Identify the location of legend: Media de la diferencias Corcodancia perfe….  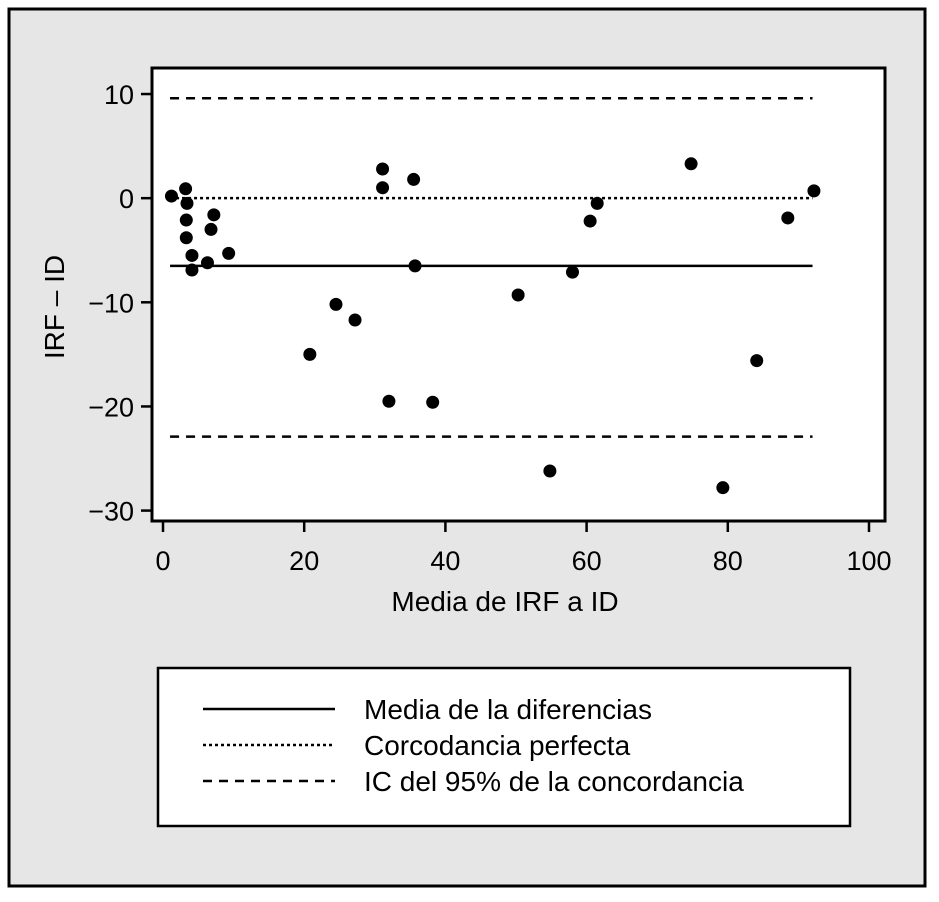
(504, 747).